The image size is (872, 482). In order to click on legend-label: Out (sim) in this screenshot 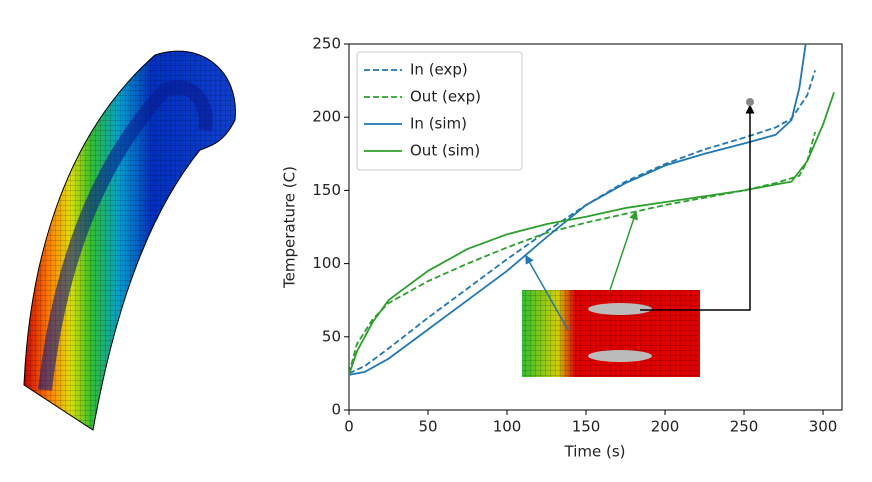, I will do `click(445, 151)`.